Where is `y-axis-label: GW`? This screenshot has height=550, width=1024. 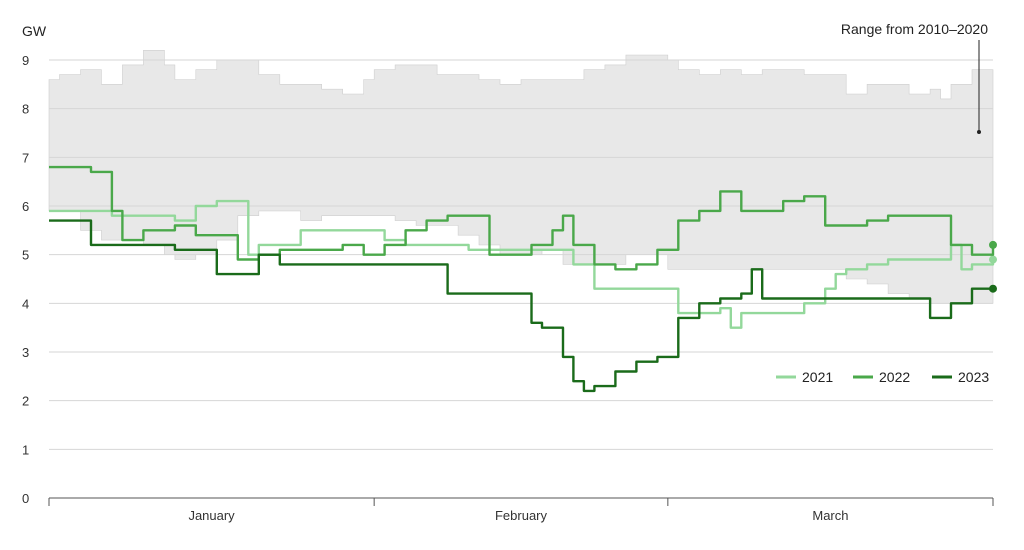 y-axis-label: GW is located at coordinates (34, 31).